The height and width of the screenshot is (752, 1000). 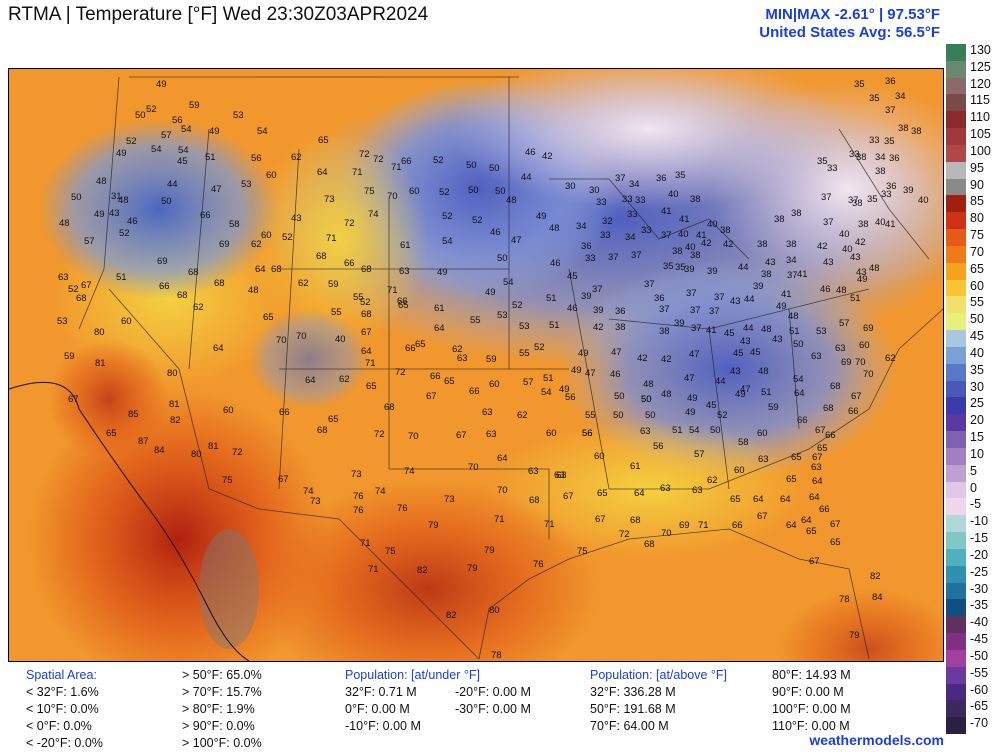 I want to click on temperature-label: 42, so click(x=860, y=242).